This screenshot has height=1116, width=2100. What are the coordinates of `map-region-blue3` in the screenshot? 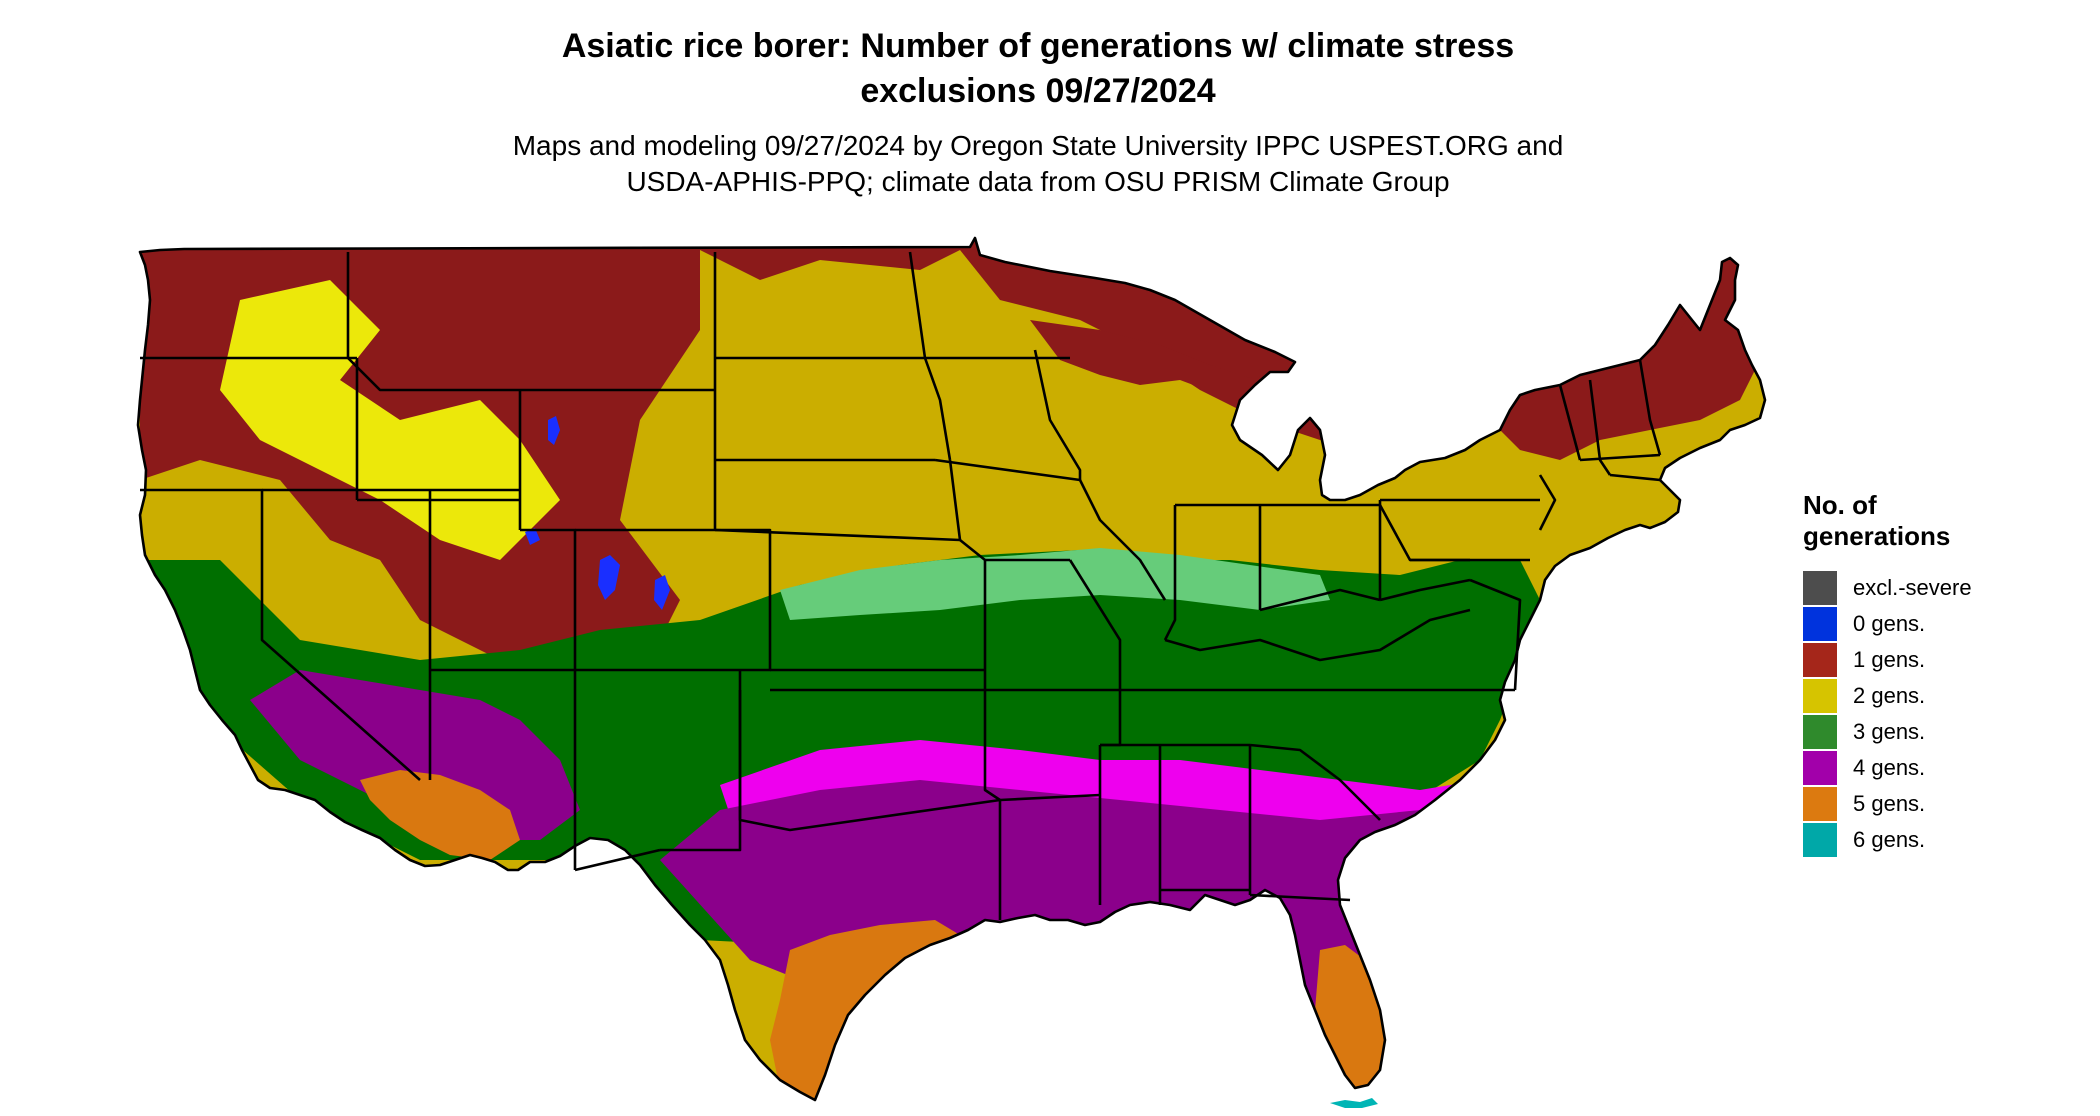 It's located at (662, 592).